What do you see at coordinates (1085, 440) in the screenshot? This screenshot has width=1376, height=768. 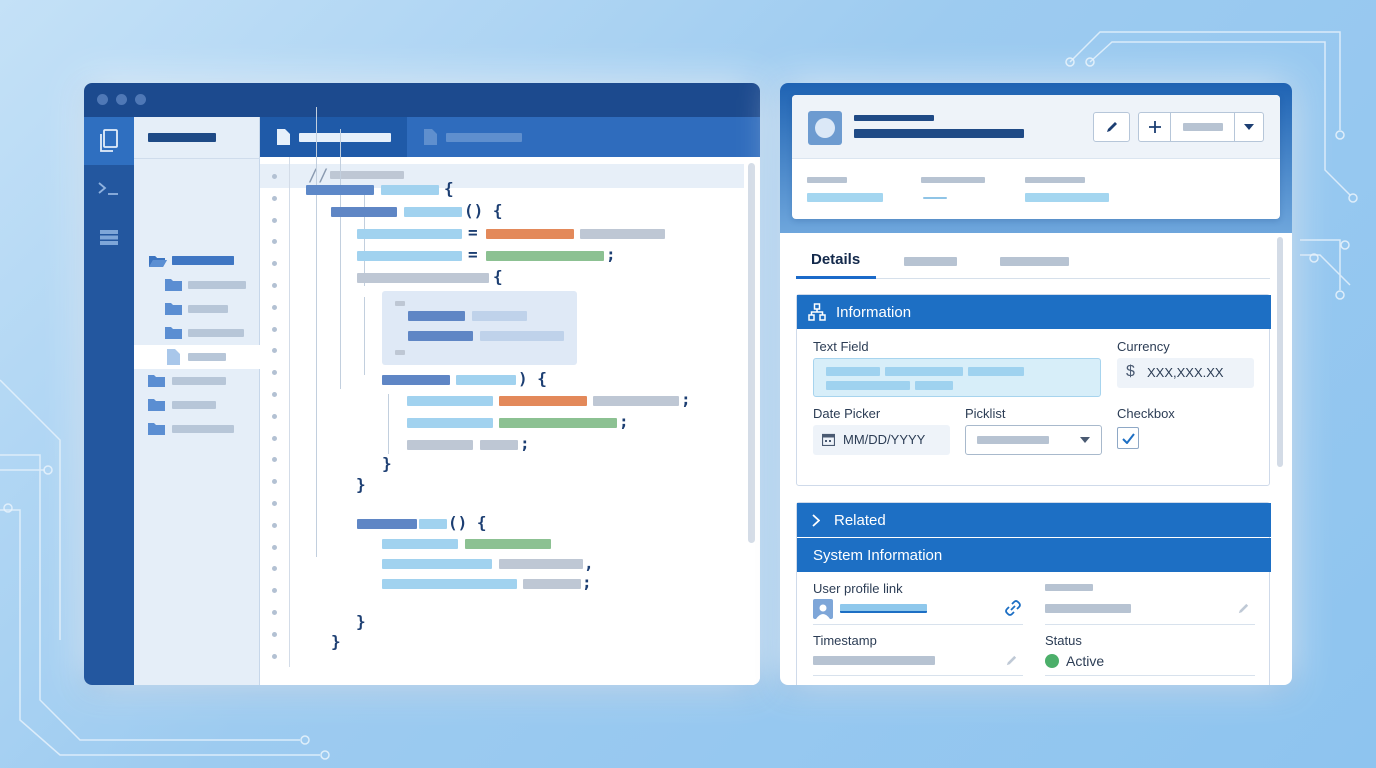 I see `chevron-down-icon` at bounding box center [1085, 440].